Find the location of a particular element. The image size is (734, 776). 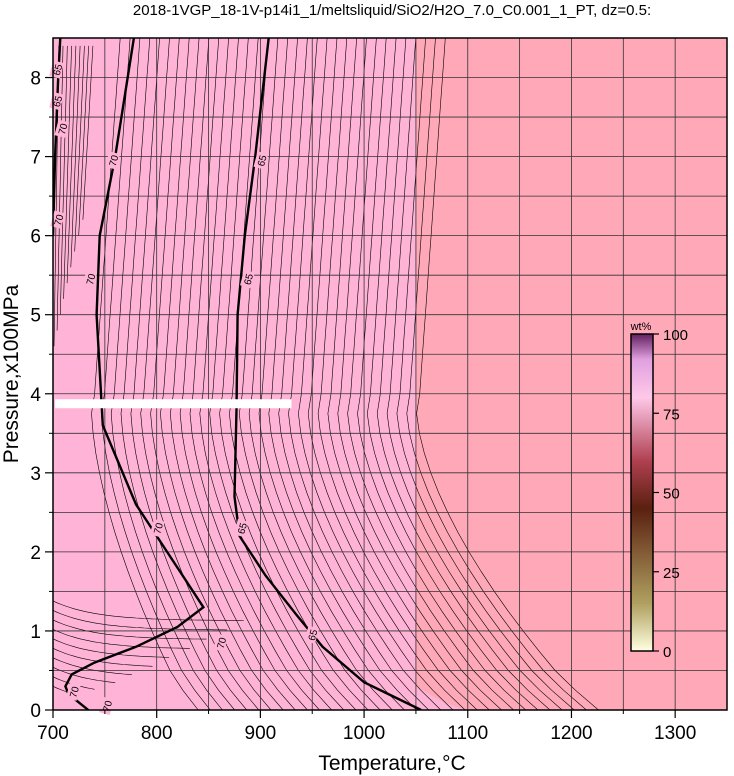

y-tick-label: 3 is located at coordinates (35, 474).